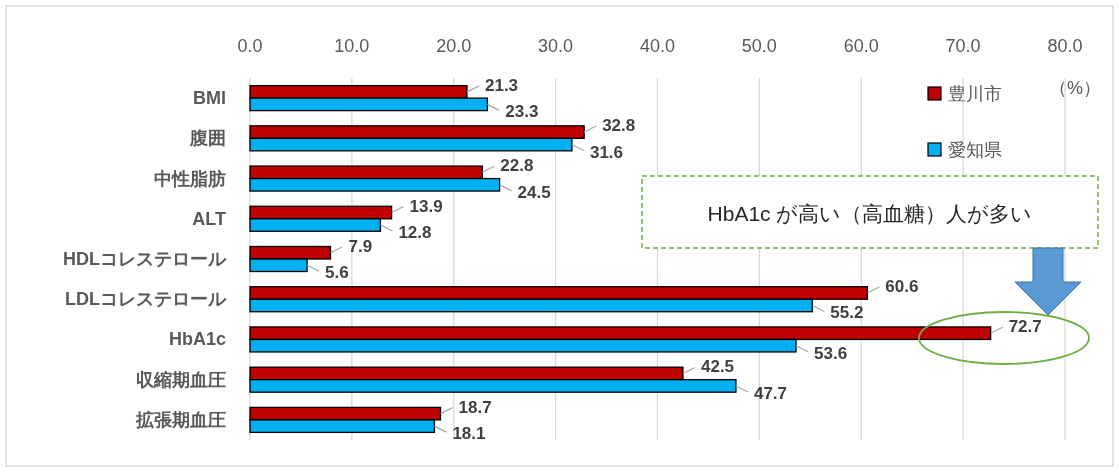  Describe the element at coordinates (250, 46) in the screenshot. I see `x-tick-label: 0.0` at that location.